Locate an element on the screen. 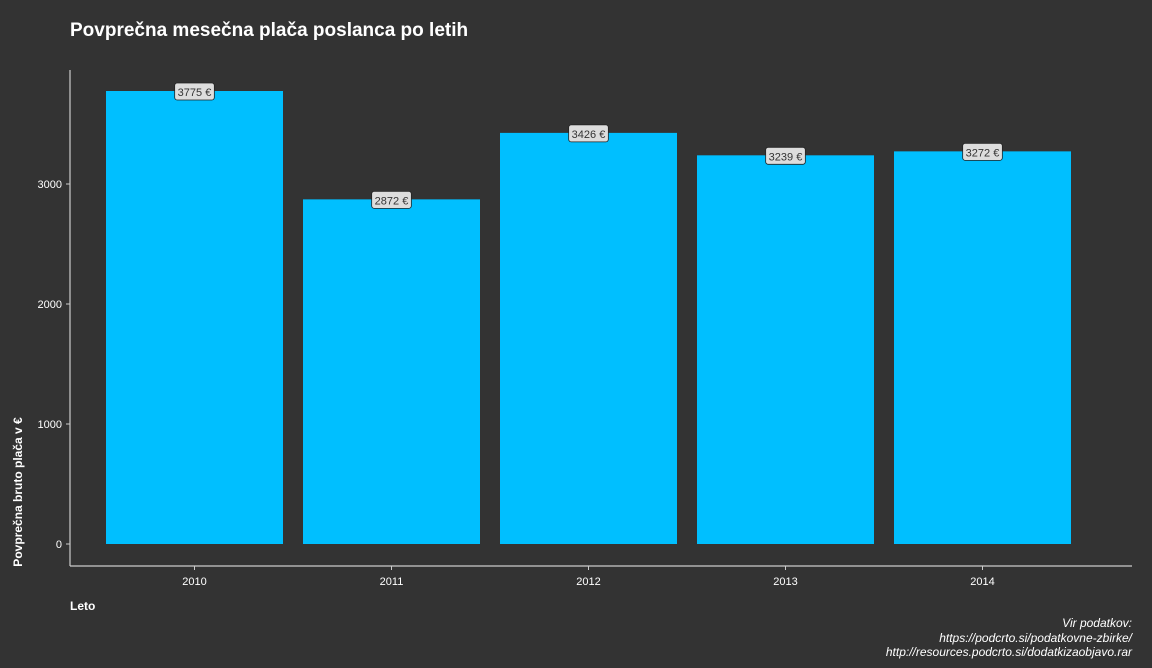 The width and height of the screenshot is (1152, 668). y-axis-title: Povprečna bruto plača v € is located at coordinates (18, 492).